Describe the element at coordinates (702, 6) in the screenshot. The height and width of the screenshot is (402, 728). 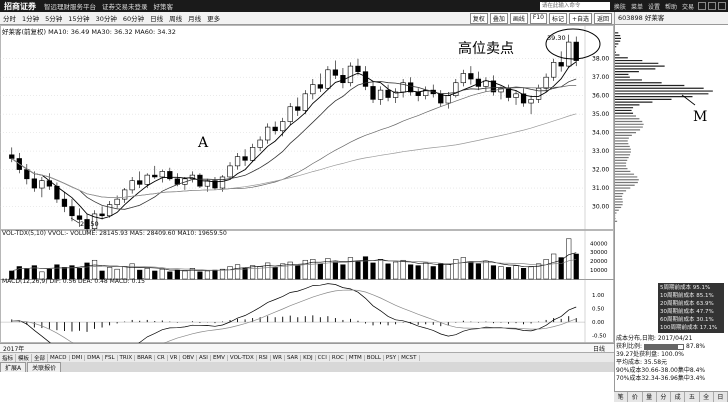
I see `minimize-button` at that location.